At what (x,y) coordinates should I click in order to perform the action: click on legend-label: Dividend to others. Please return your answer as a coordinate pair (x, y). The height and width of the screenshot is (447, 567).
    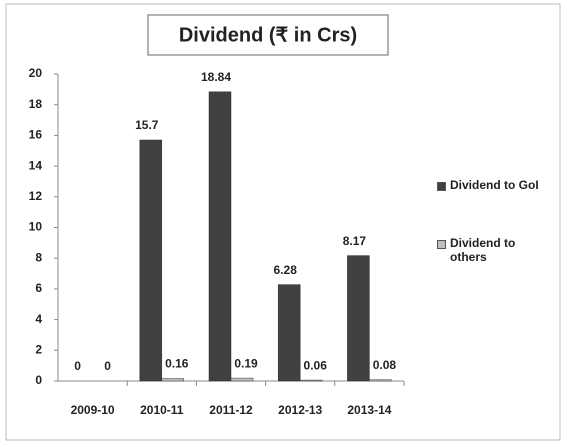
    Looking at the image, I should click on (483, 250).